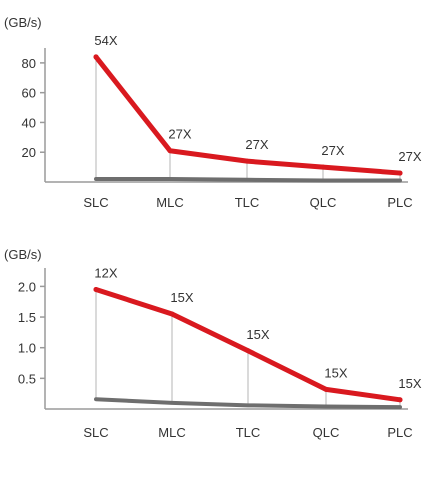  Describe the element at coordinates (27, 348) in the screenshot. I see `y-tick-label: 1.0` at that location.